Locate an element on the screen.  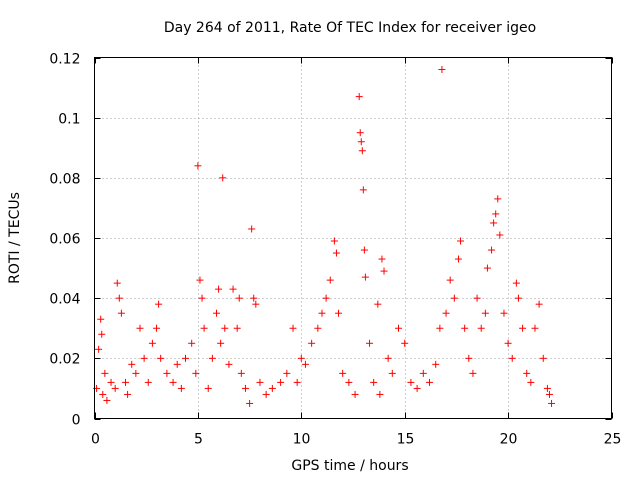
x-tick-label: 5 is located at coordinates (198, 440).